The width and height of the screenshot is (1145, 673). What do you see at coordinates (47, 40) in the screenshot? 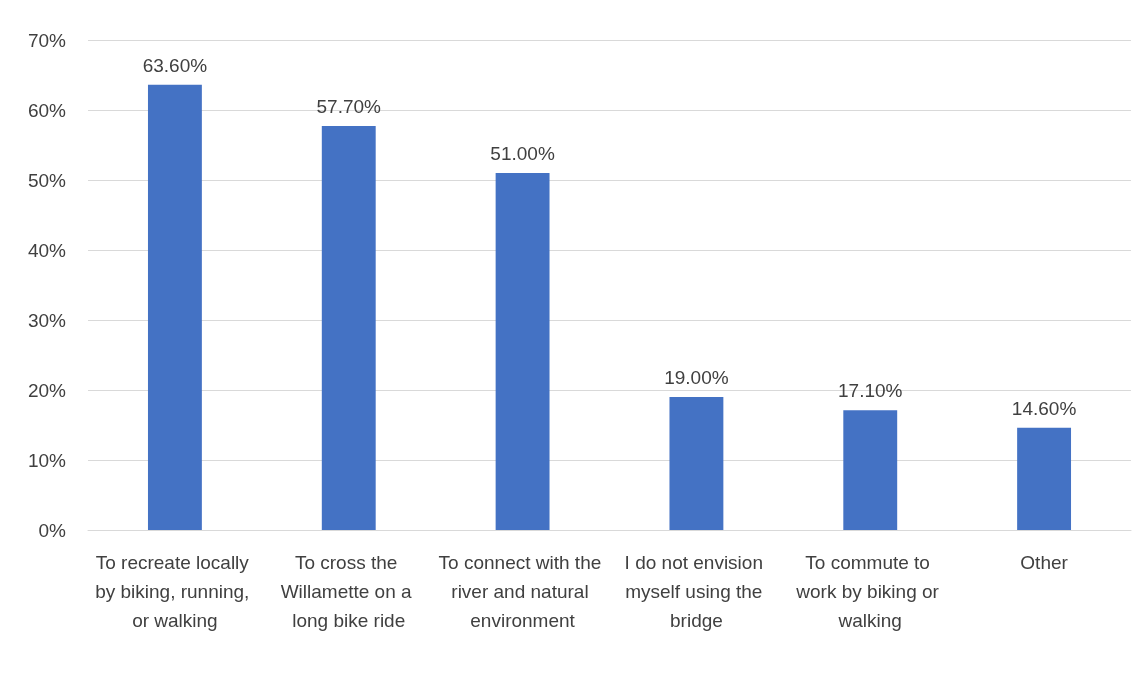
I see `y-tick-label: 70%` at bounding box center [47, 40].